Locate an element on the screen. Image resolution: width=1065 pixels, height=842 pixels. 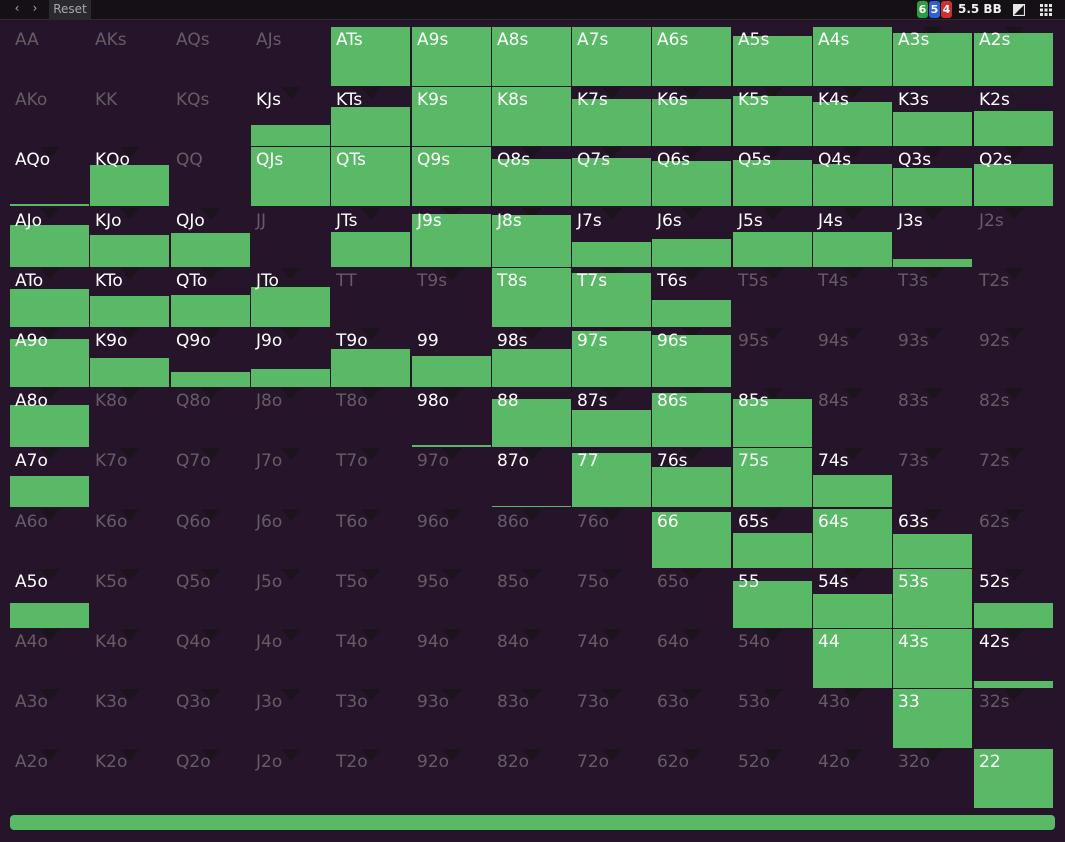
hand-cell-jj: JJ is located at coordinates (290, 237).